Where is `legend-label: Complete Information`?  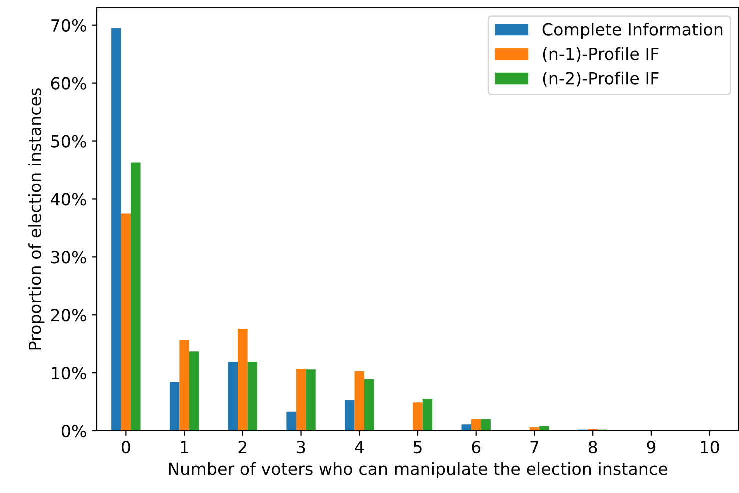
legend-label: Complete Information is located at coordinates (632, 31).